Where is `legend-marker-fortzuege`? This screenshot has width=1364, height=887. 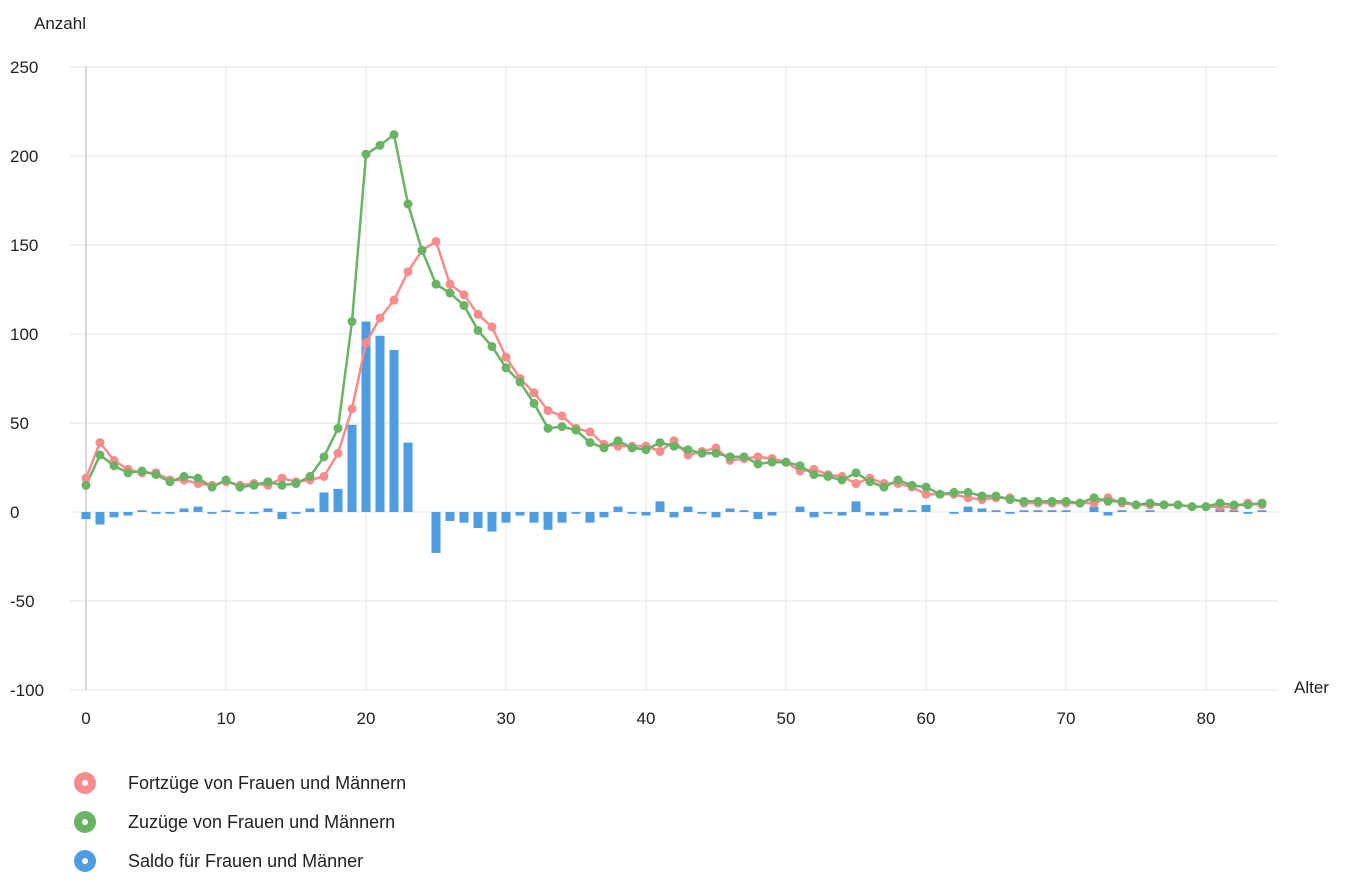 legend-marker-fortzuege is located at coordinates (85, 783).